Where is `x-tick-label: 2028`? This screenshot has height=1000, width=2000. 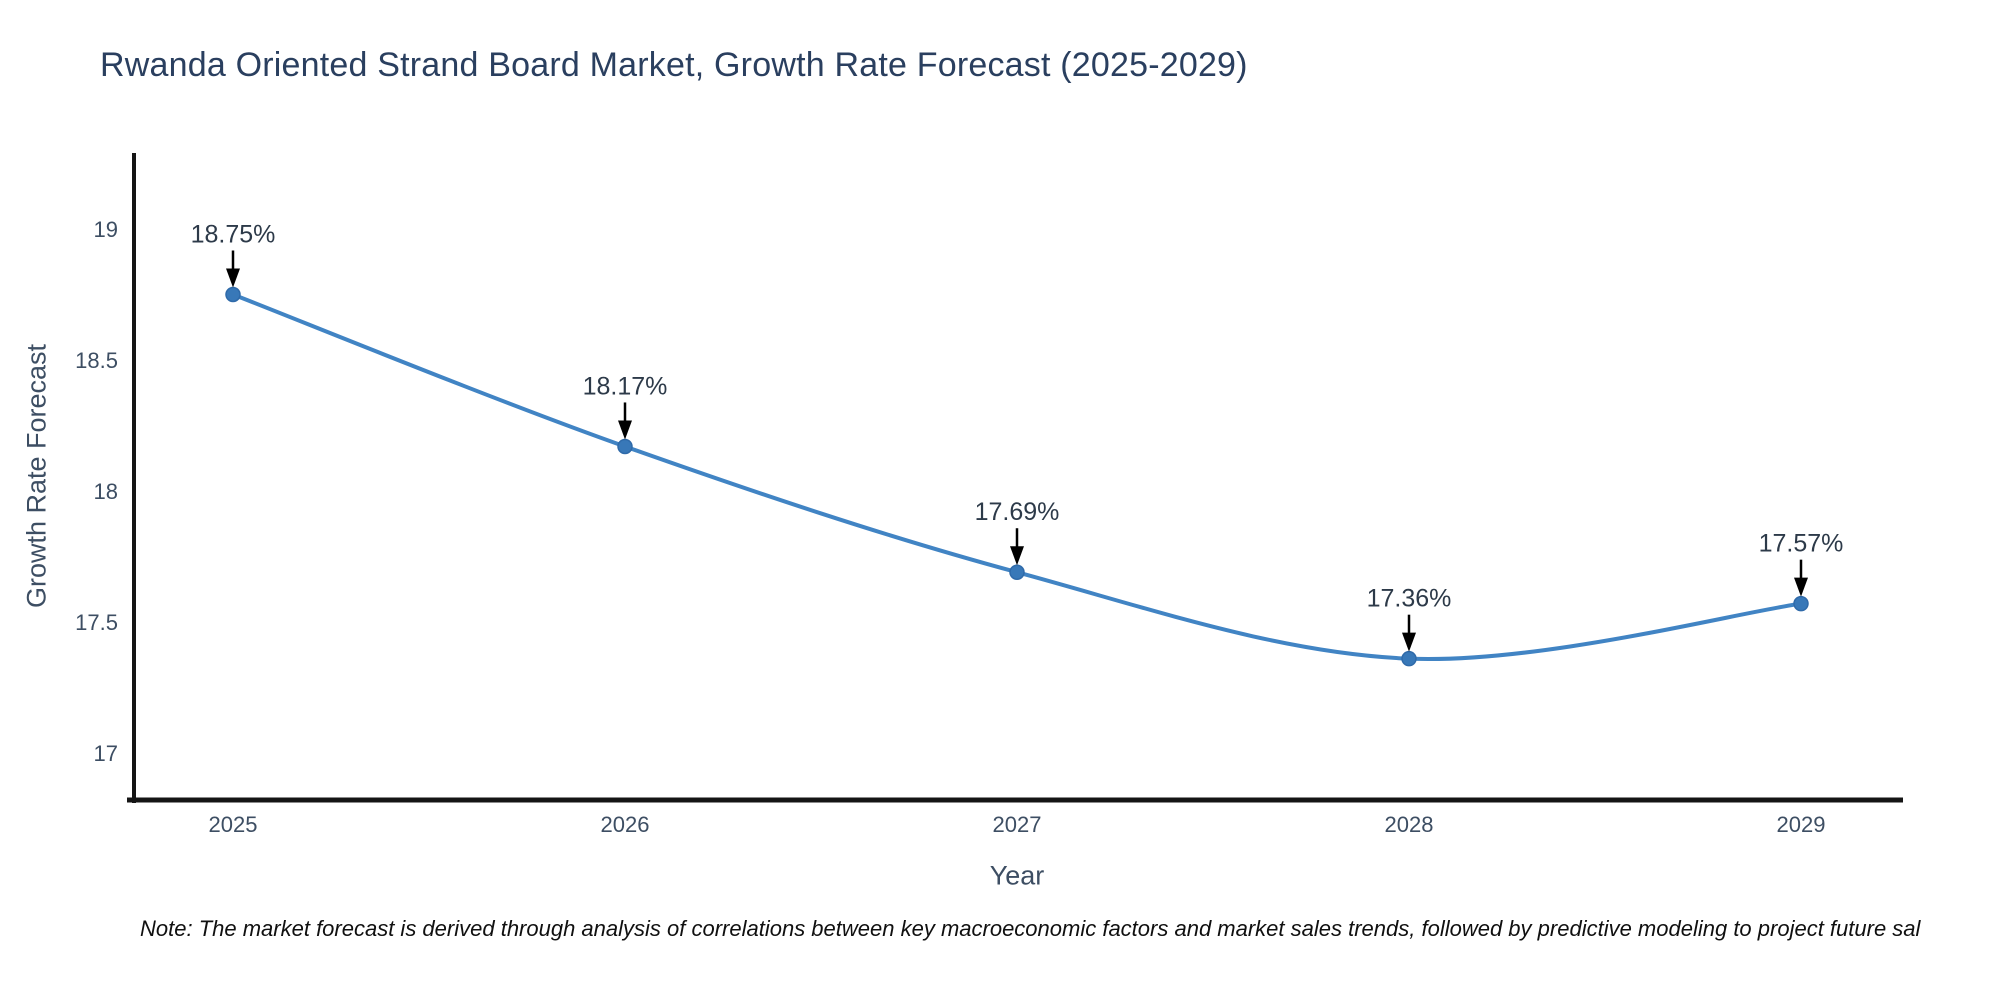
x-tick-label: 2028 is located at coordinates (1409, 824).